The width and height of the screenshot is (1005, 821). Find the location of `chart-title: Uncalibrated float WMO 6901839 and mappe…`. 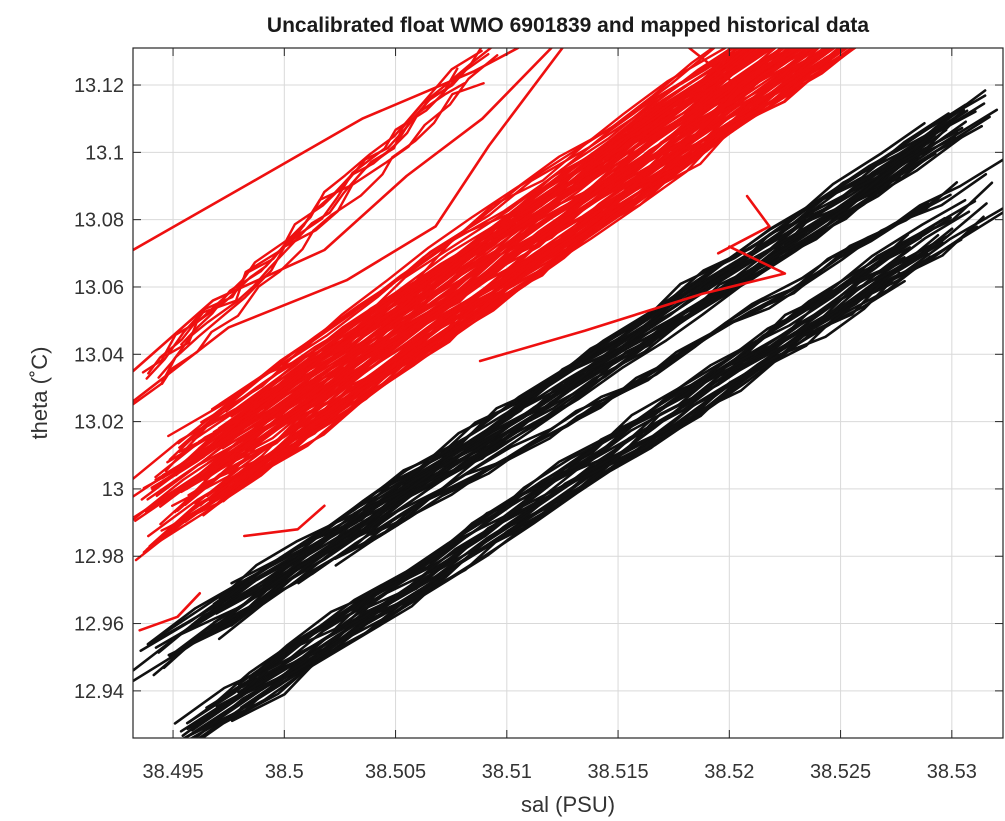

chart-title: Uncalibrated float WMO 6901839 and mappe… is located at coordinates (568, 25).